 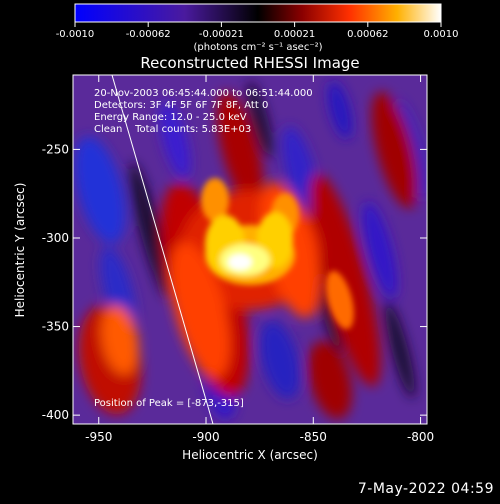 What do you see at coordinates (420, 437) in the screenshot?
I see `x-tick-label: -800` at bounding box center [420, 437].